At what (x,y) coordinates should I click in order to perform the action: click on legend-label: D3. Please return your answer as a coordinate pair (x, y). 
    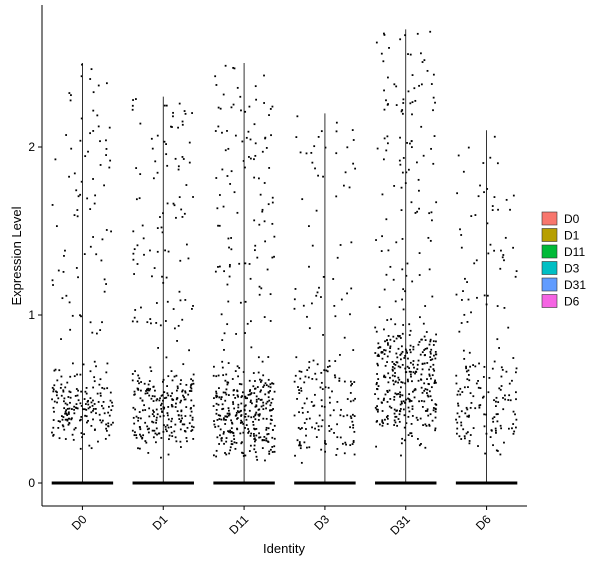
    Looking at the image, I should click on (572, 269).